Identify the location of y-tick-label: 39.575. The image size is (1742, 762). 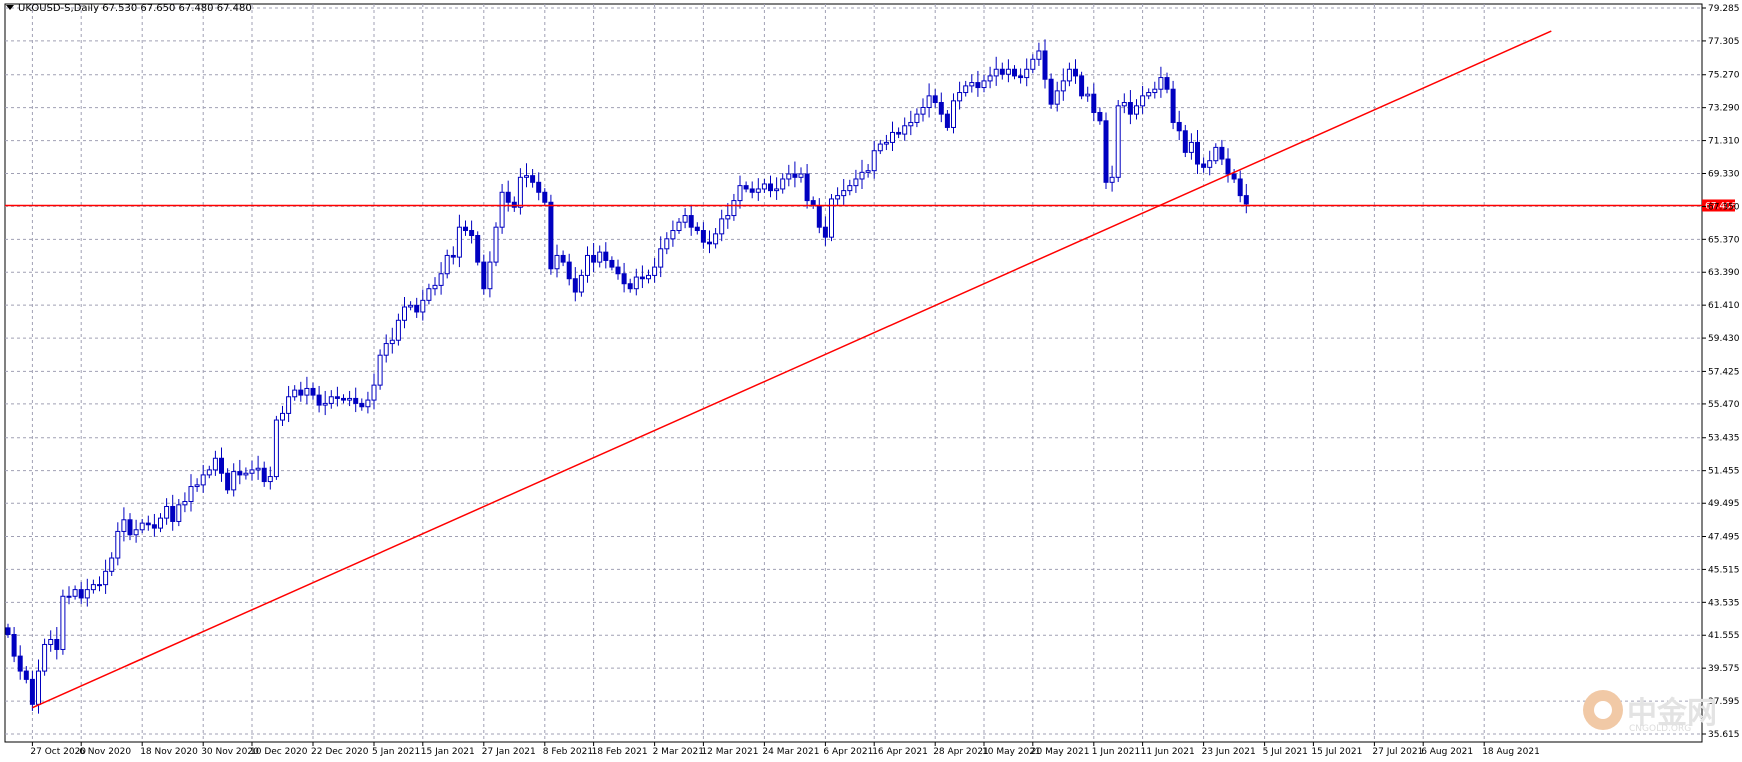
(1724, 669).